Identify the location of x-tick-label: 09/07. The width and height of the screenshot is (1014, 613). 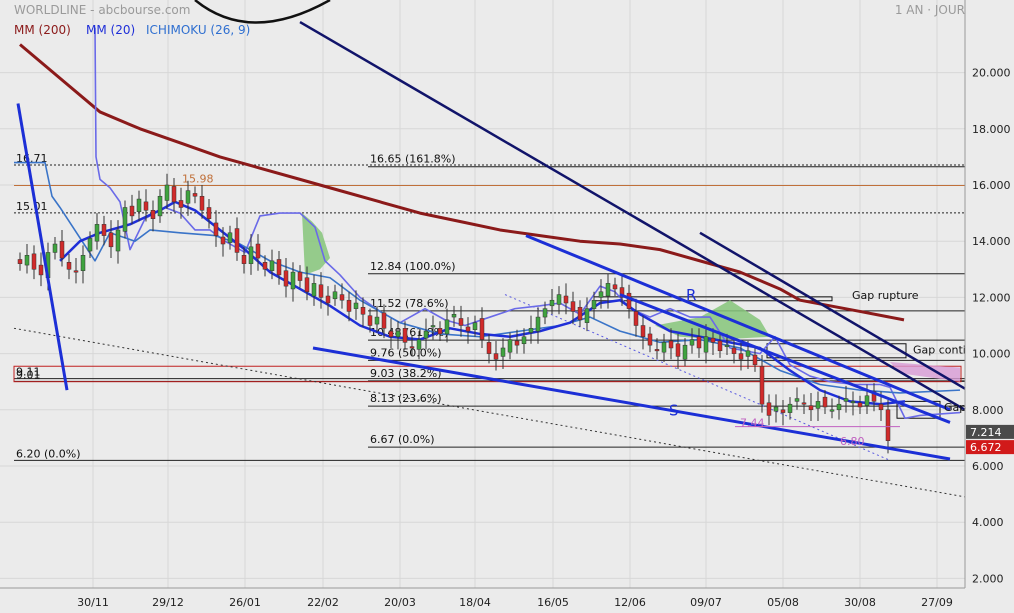
(706, 602).